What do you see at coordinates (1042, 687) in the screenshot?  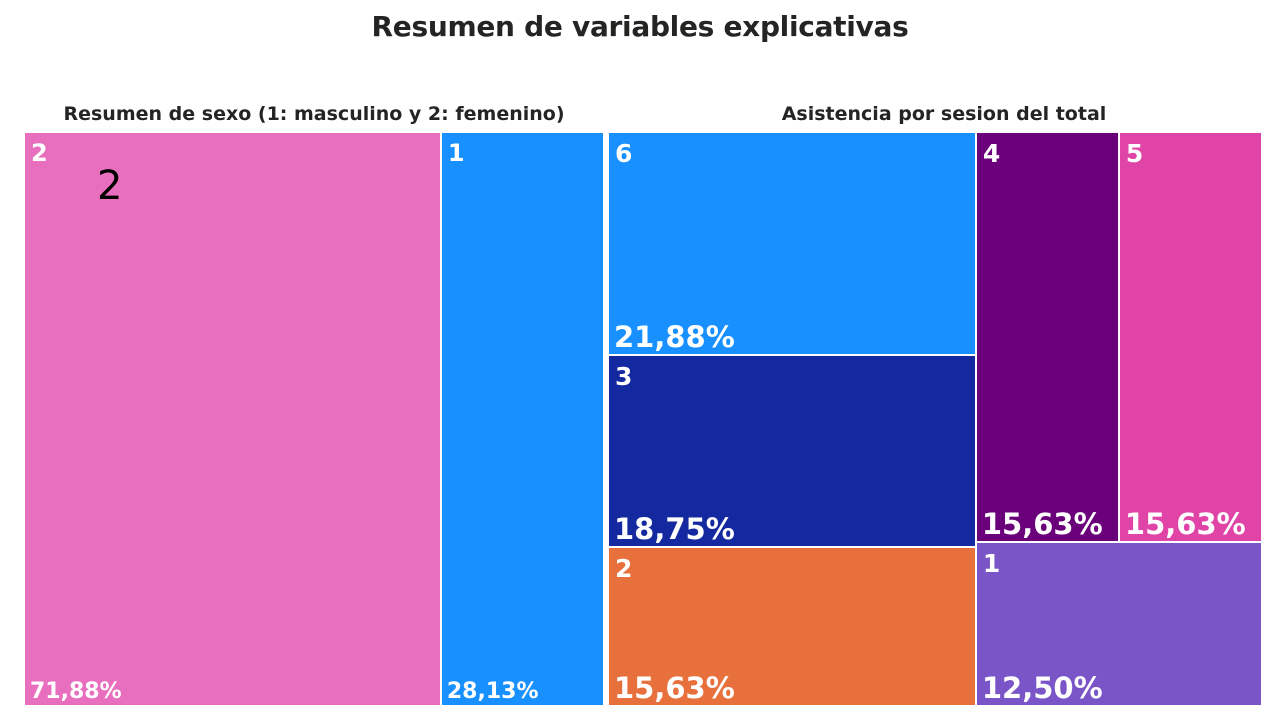 I see `tile-value-label: 12,50%` at bounding box center [1042, 687].